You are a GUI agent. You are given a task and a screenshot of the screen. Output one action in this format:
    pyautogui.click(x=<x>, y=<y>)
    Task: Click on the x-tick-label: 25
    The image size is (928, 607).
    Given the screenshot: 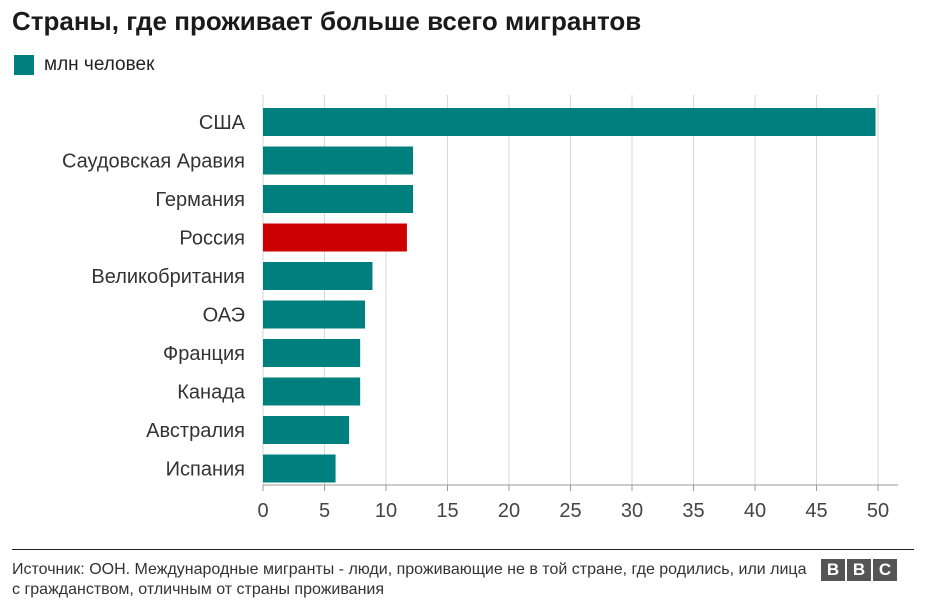 What is the action you would take?
    pyautogui.click(x=570, y=511)
    